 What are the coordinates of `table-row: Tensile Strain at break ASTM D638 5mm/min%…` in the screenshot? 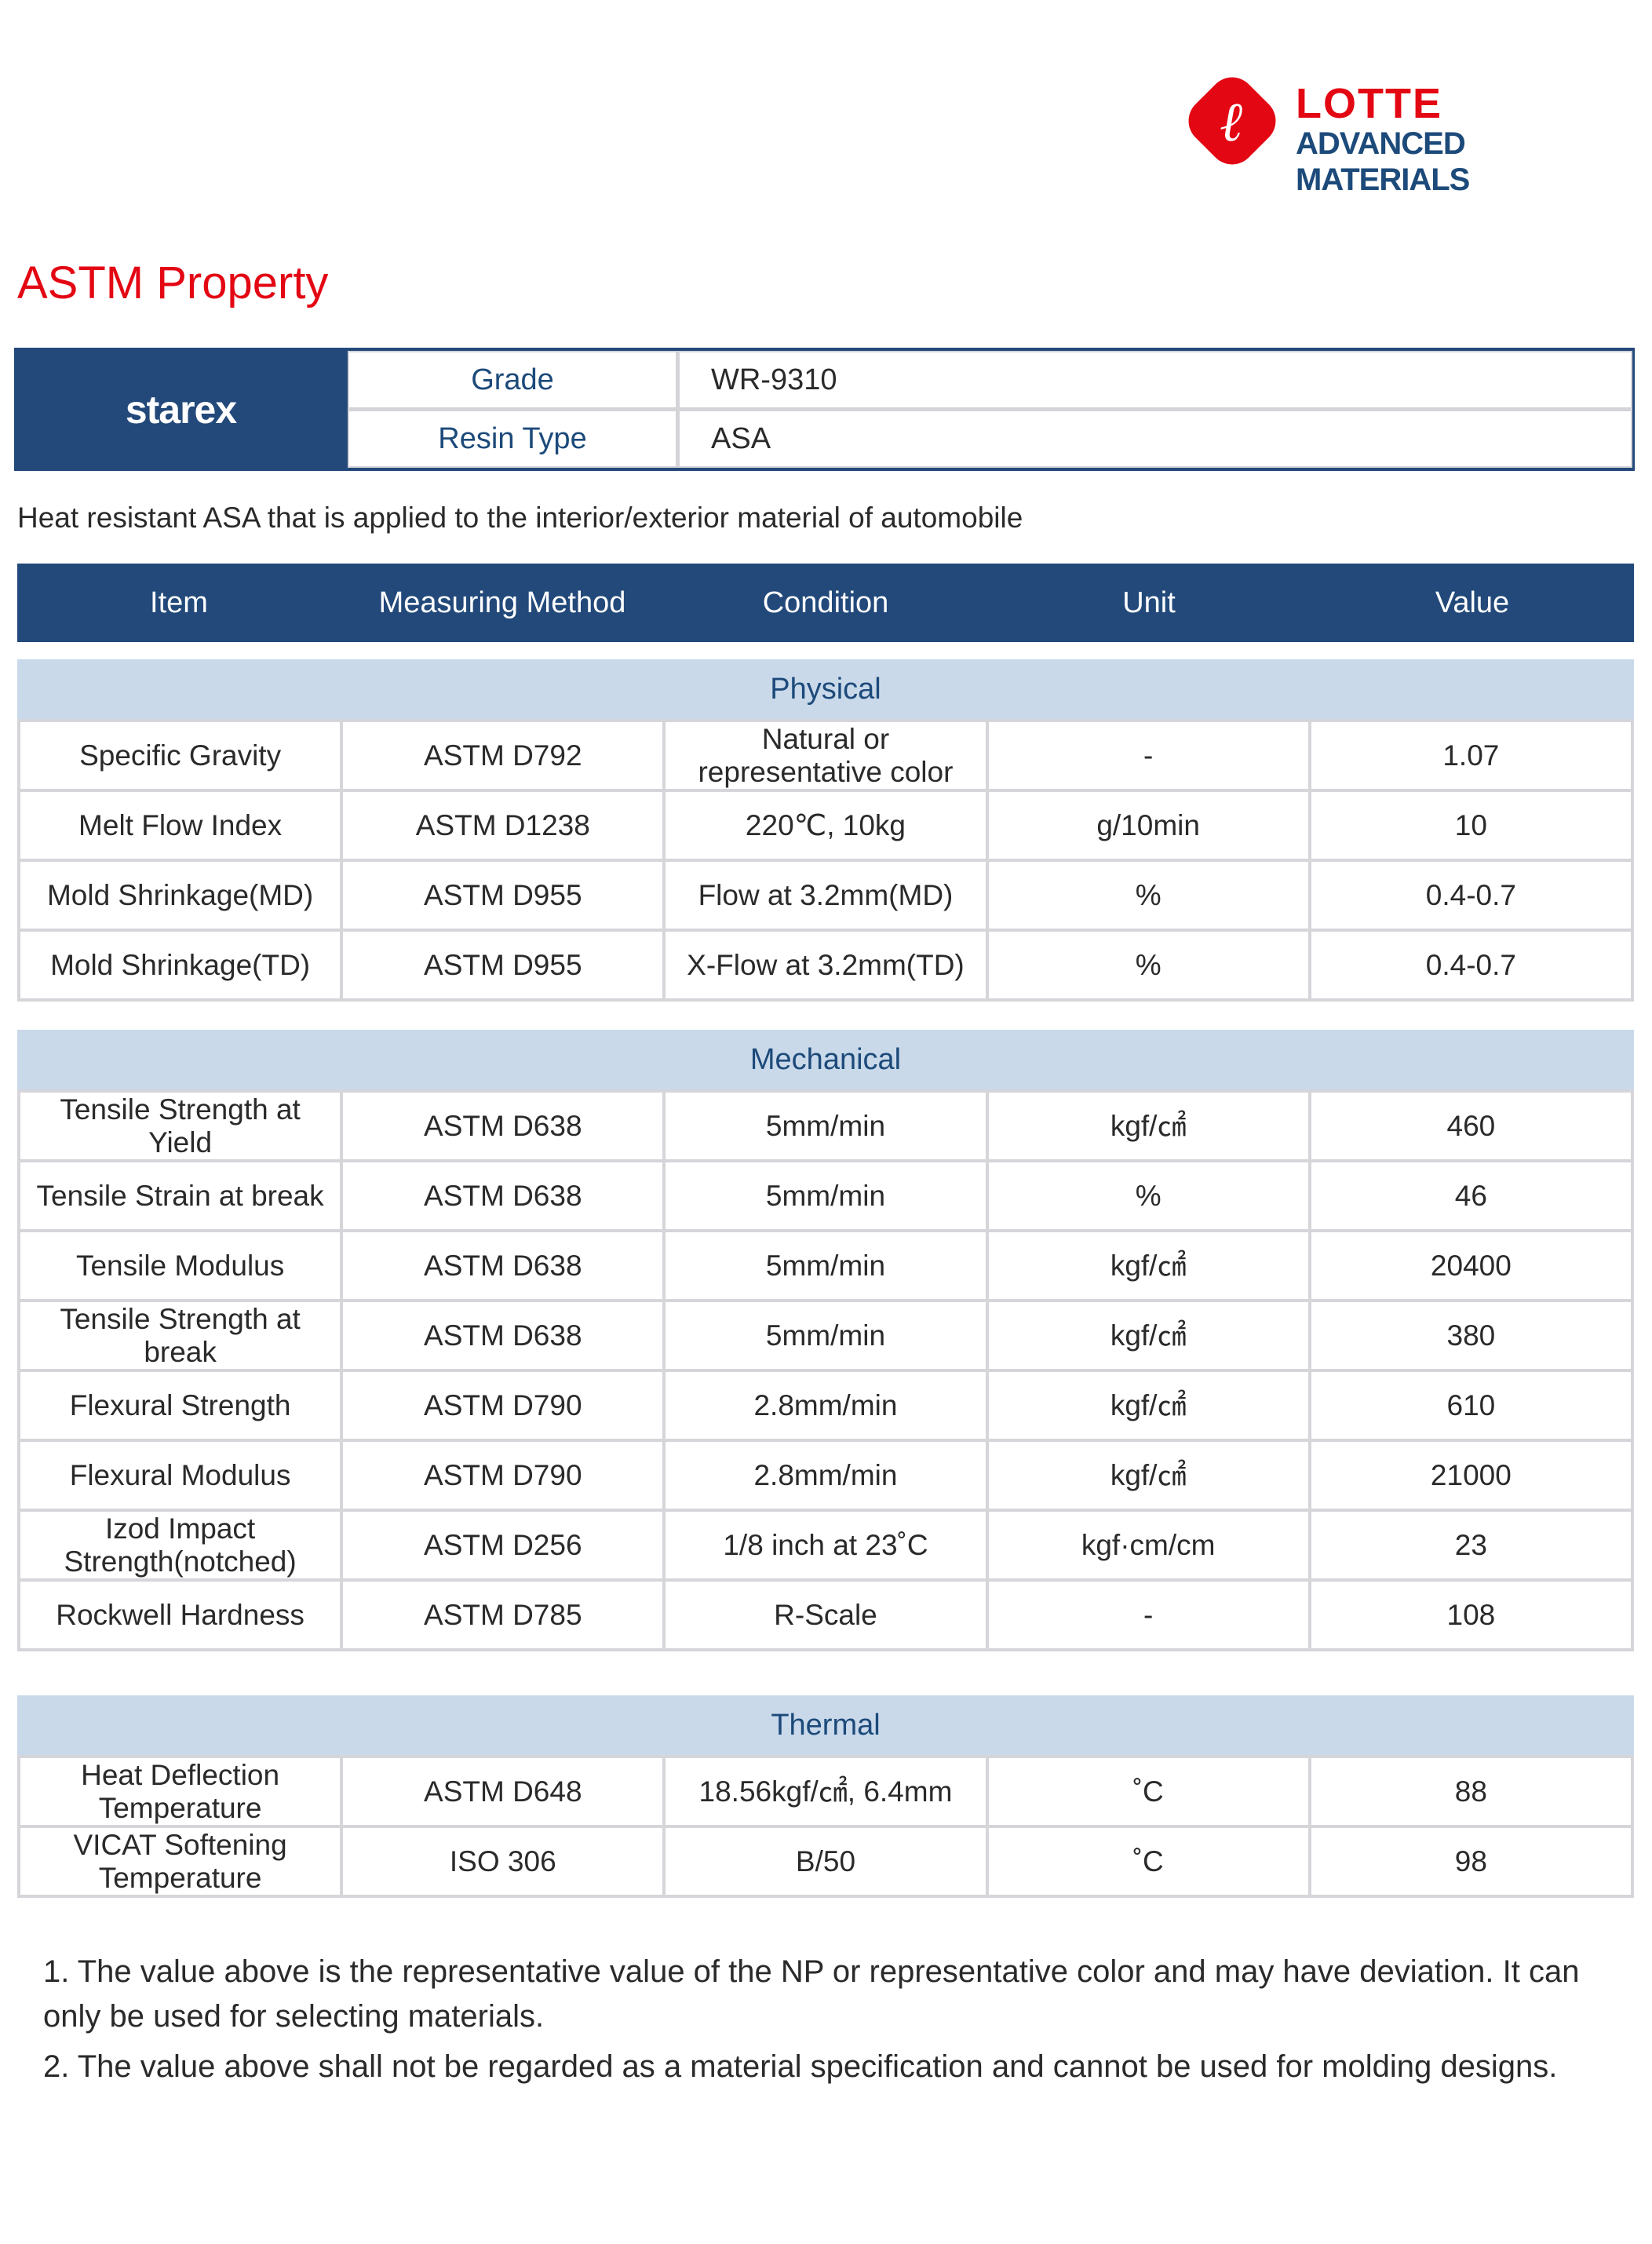 It's located at (826, 1196).